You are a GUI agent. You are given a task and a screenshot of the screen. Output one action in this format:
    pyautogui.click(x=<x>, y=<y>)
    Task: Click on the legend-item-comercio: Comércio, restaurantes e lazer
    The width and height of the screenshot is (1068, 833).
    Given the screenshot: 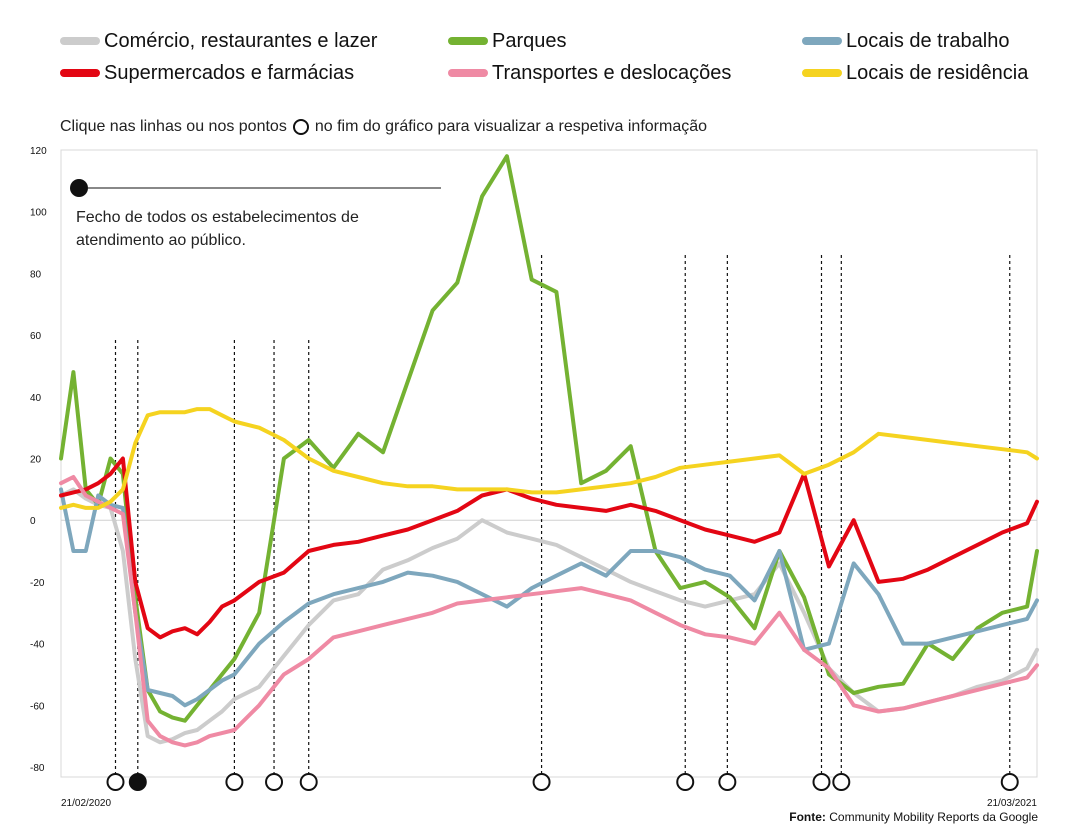 What is the action you would take?
    pyautogui.click(x=218, y=41)
    